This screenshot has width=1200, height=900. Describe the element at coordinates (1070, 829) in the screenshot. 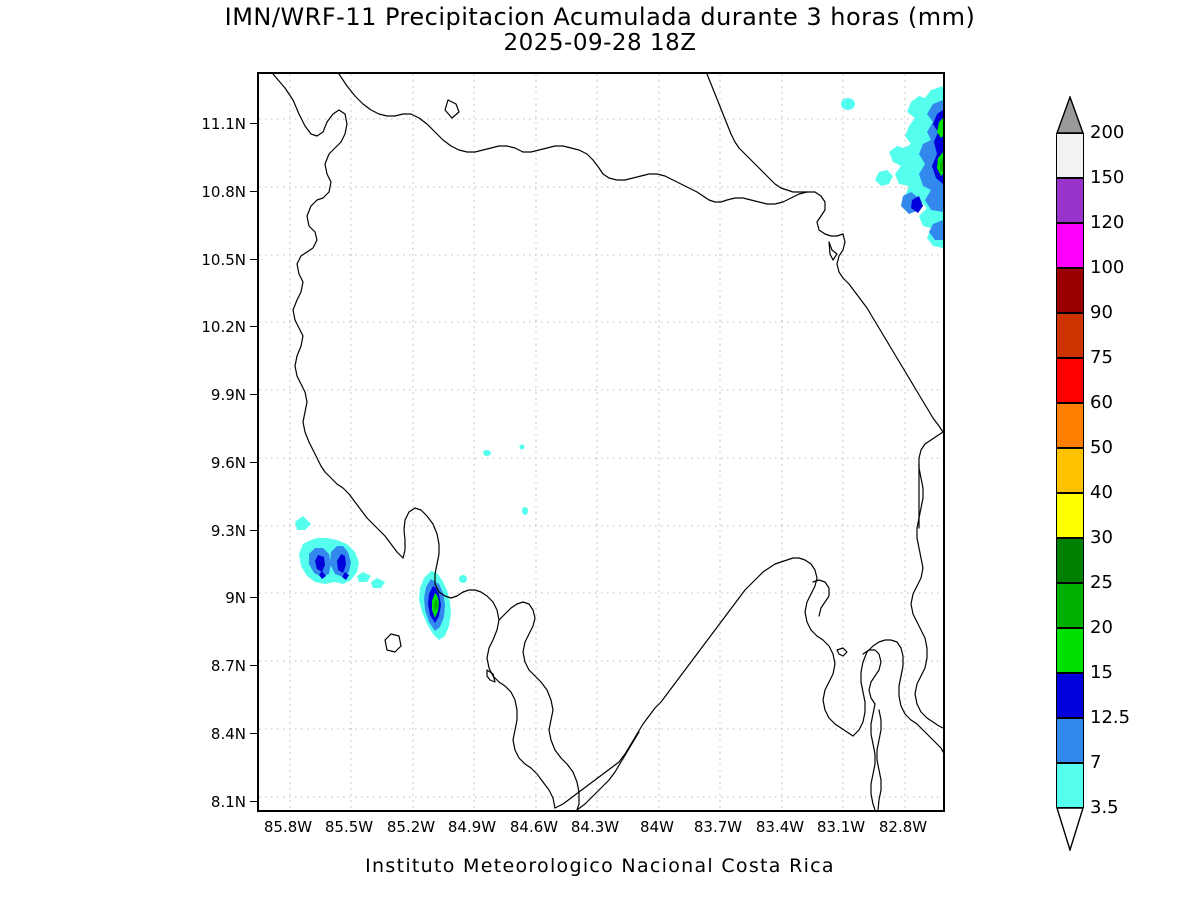

I see `colorbar-under-arrow-icon` at that location.